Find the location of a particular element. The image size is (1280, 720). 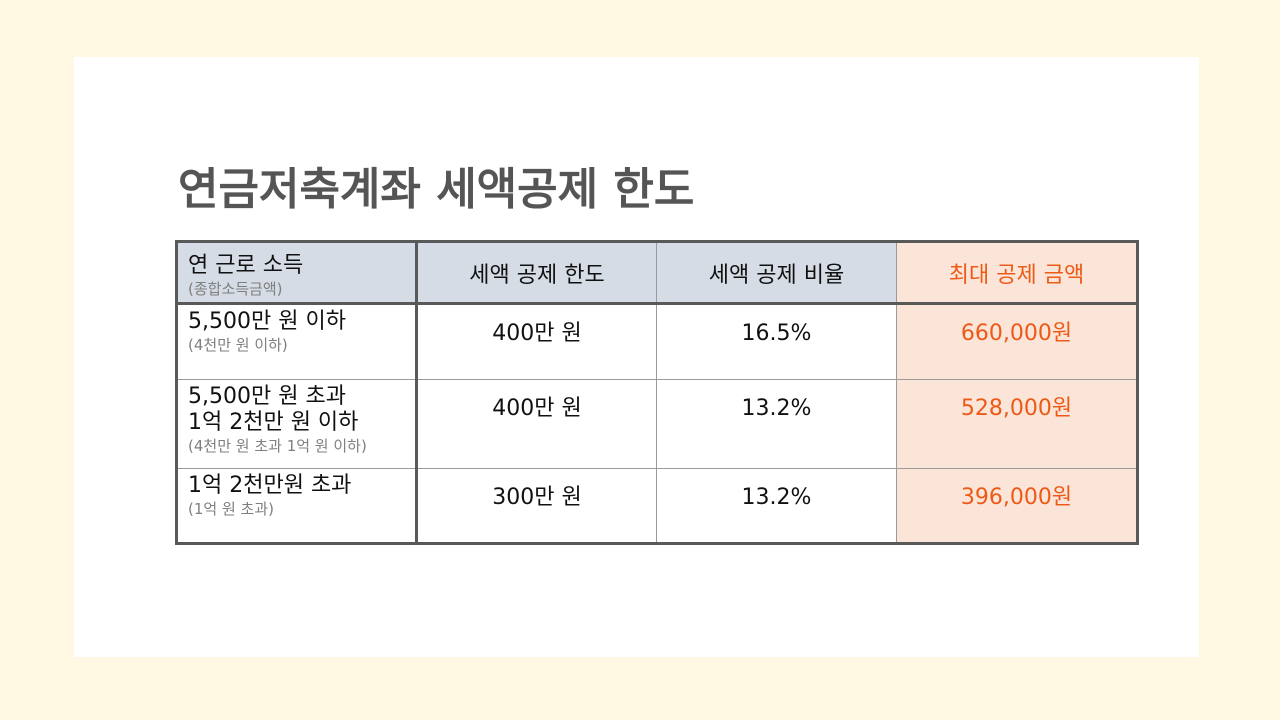

max-amount-cell: 396,000원 is located at coordinates (1017, 506).